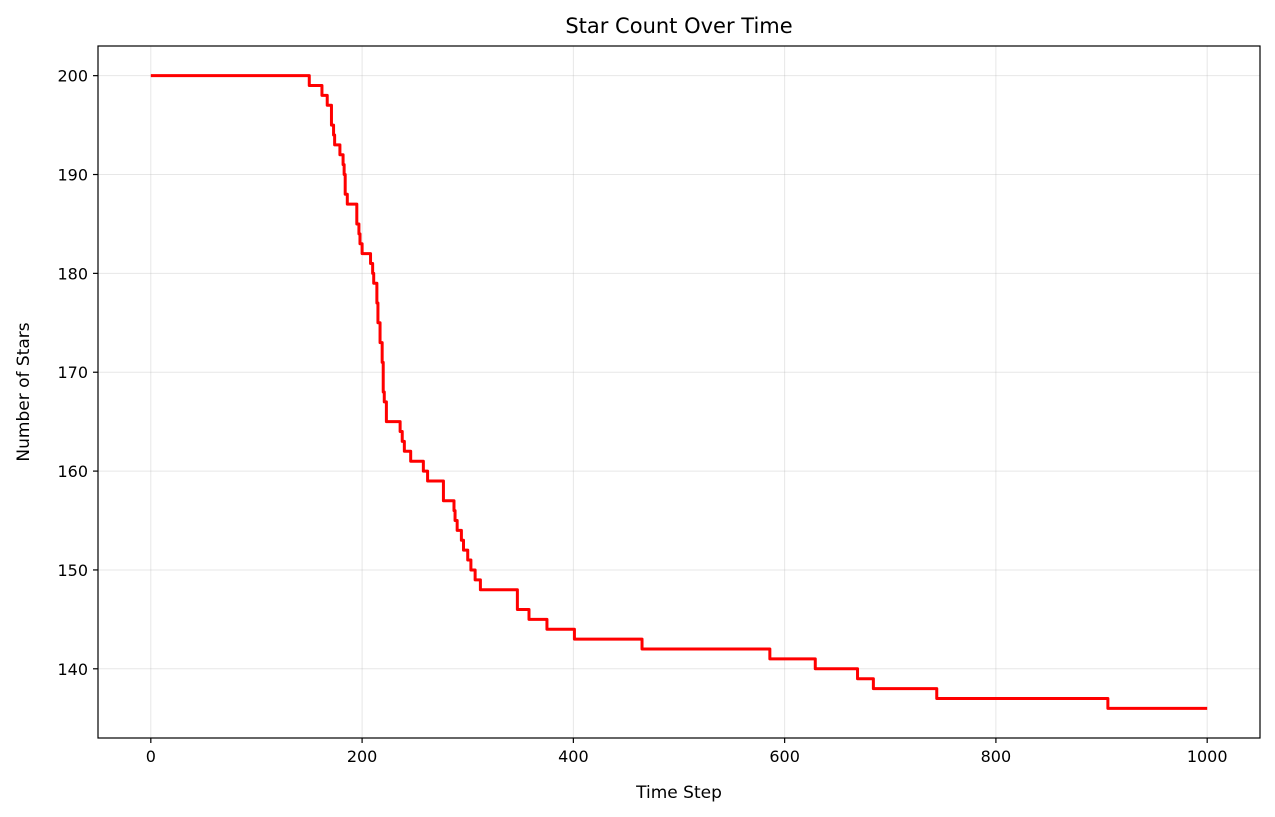 Image resolution: width=1275 pixels, height=817 pixels. I want to click on x-tick-label: 400, so click(573, 756).